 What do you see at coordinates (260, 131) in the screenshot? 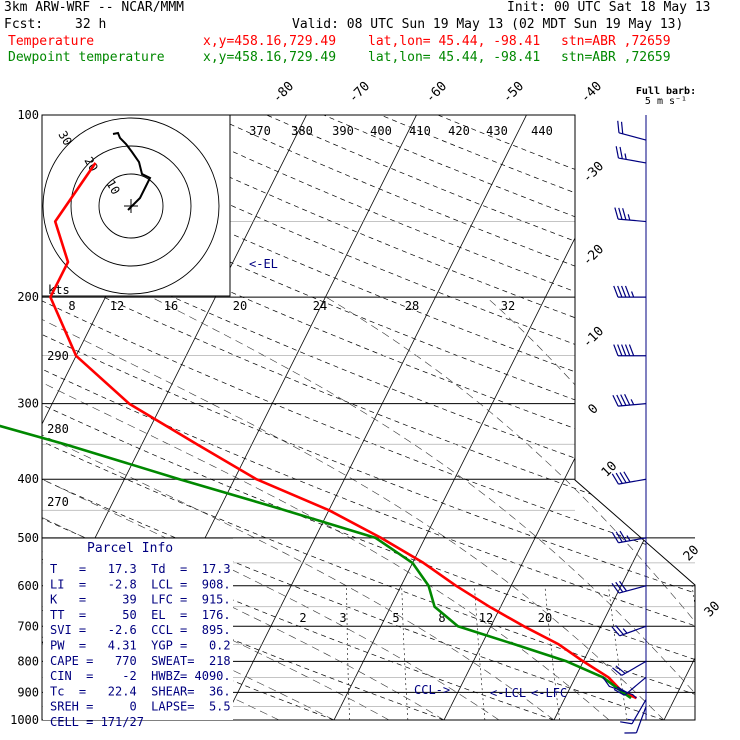
I see `theta-label: 370` at bounding box center [260, 131].